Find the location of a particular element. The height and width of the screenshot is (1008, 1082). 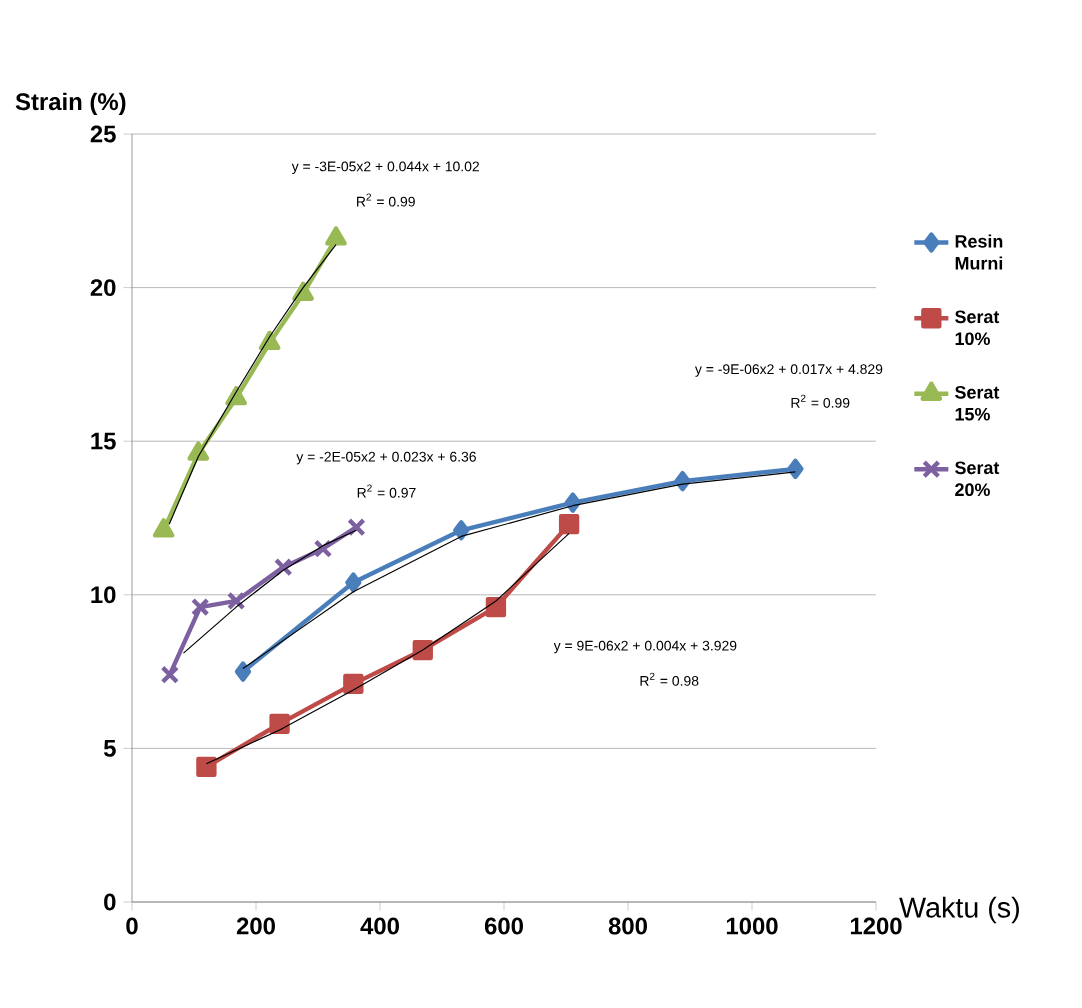

x-tick-label: 200 is located at coordinates (255, 926).